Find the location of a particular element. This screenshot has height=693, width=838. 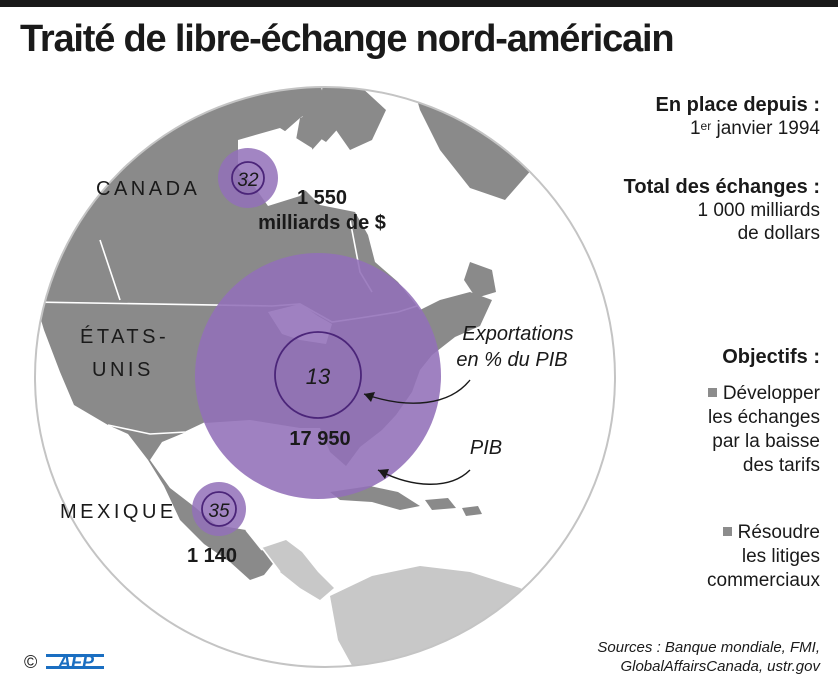

legend-gdp: PIB is located at coordinates (486, 448).